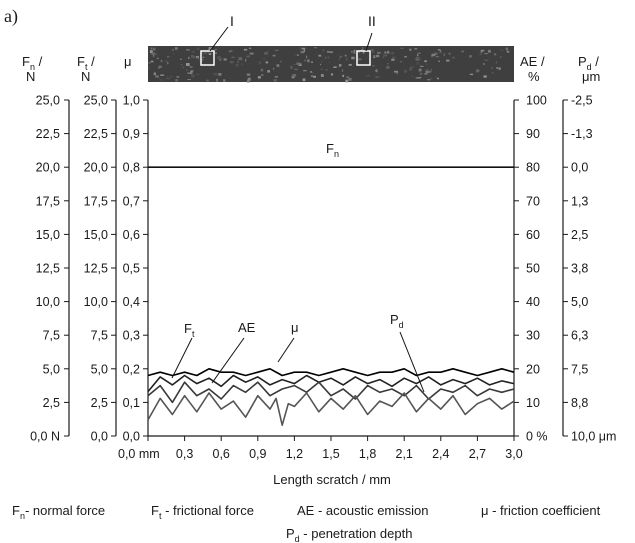 This screenshot has width=635, height=543. I want to click on fn-tick-label: 12,5, so click(48, 269).